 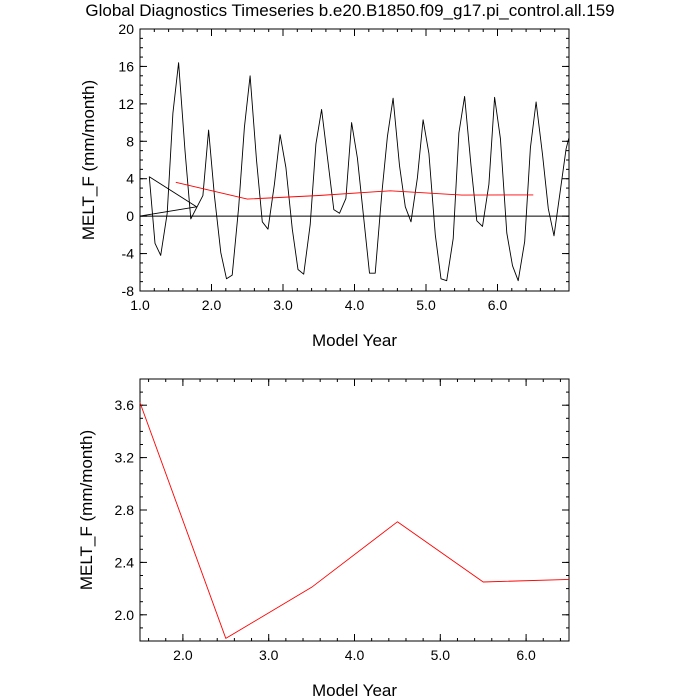 What do you see at coordinates (128, 254) in the screenshot?
I see `y-tick-label: -4` at bounding box center [128, 254].